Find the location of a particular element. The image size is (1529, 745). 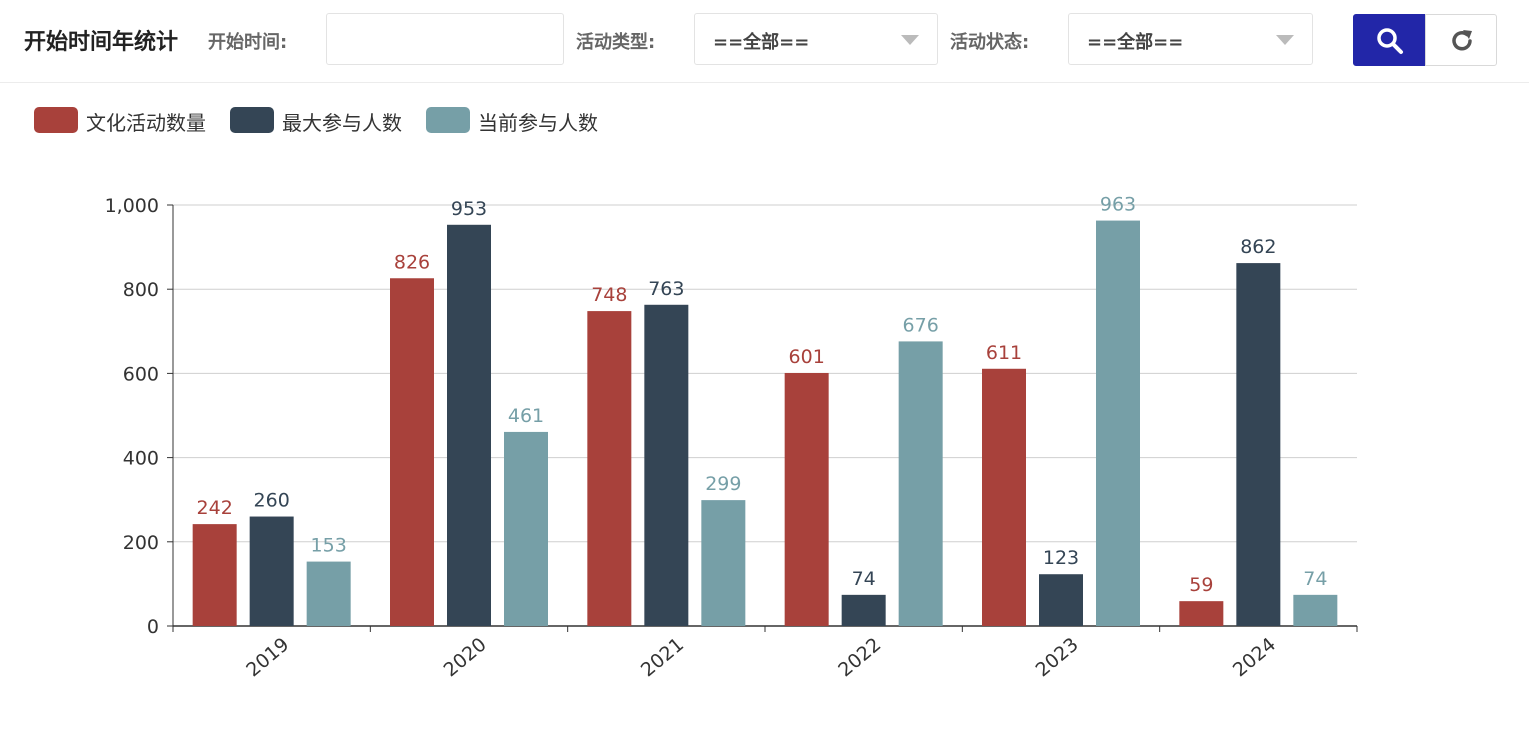

x-tick-label: 2021 is located at coordinates (662, 657).